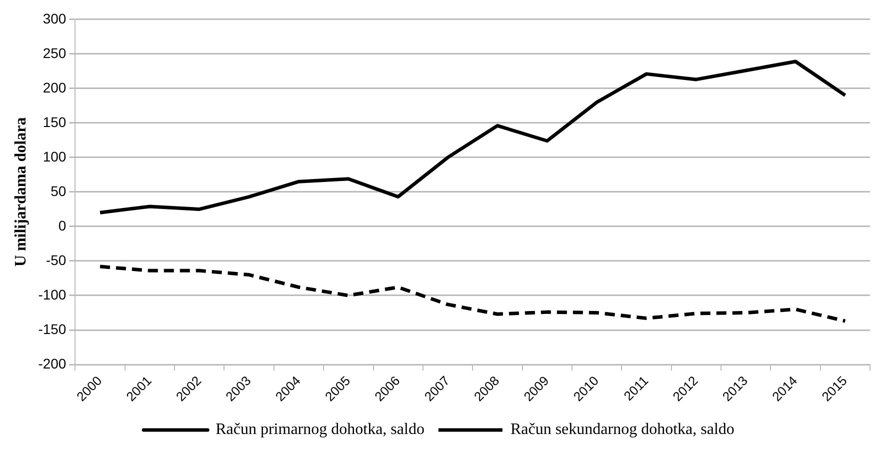 The height and width of the screenshot is (456, 884). I want to click on y-tick-label: -200, so click(52, 363).